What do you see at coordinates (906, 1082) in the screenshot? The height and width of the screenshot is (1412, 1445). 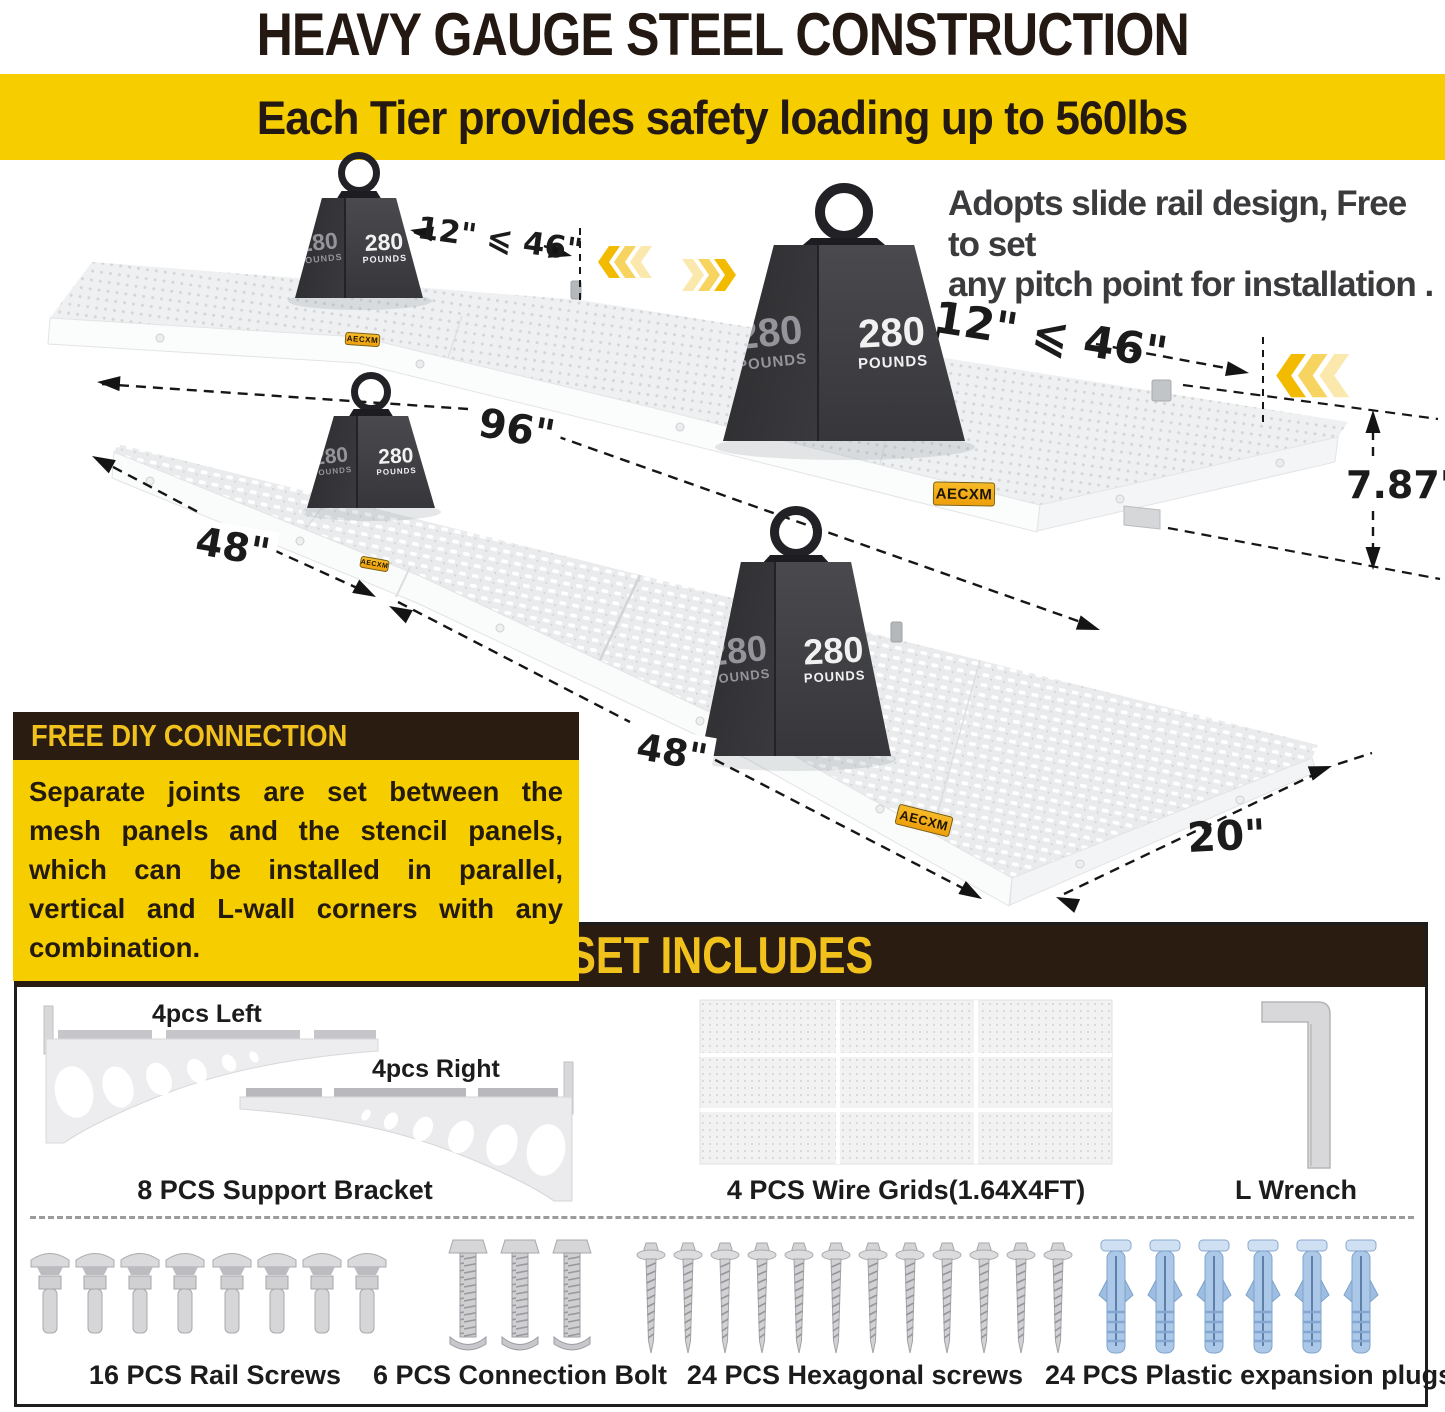 I see `wire-grid-panel` at bounding box center [906, 1082].